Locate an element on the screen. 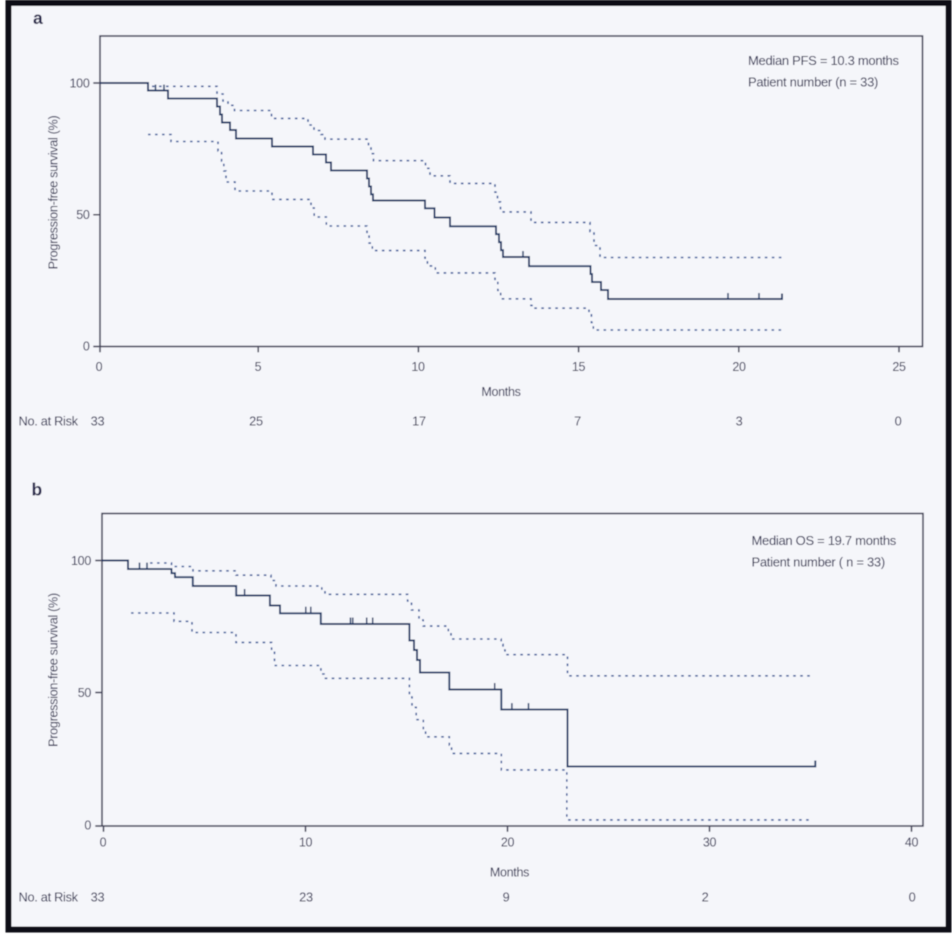  svg-text: 5 is located at coordinates (258, 367).